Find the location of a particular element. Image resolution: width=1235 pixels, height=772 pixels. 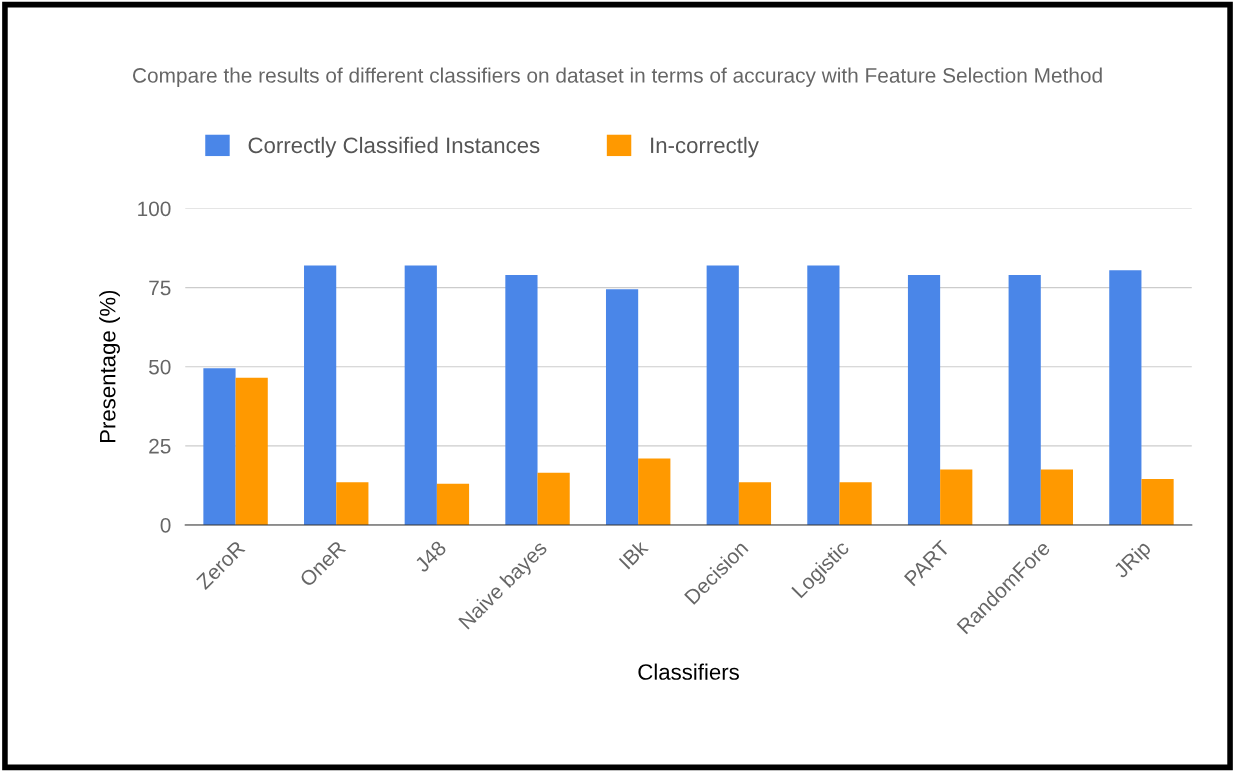

x-tick-label: JRip is located at coordinates (1133, 560).